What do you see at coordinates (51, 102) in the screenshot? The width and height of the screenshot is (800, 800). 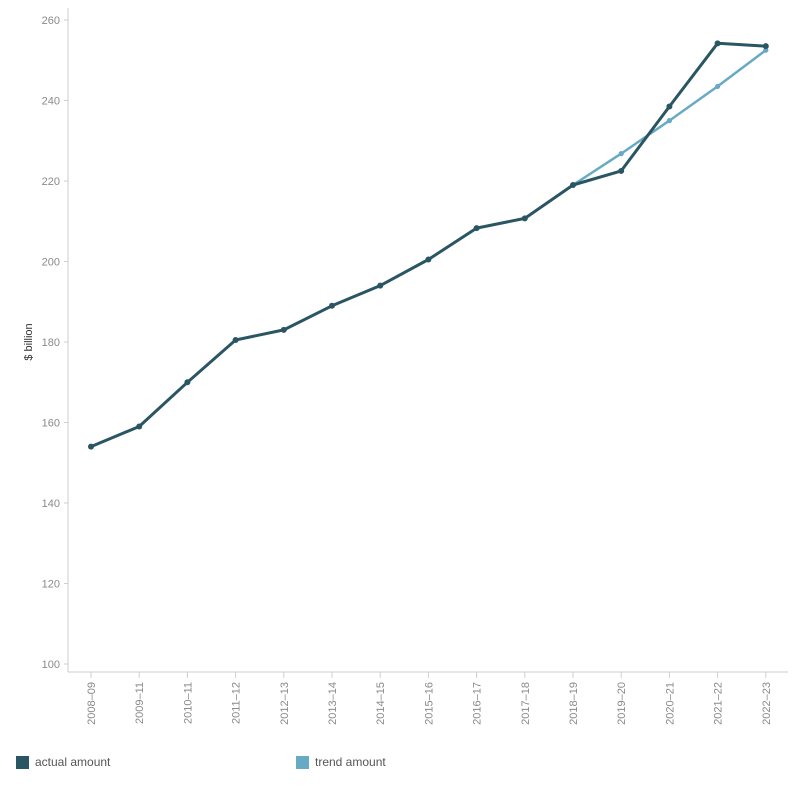 I see `y-tick-label: 240` at bounding box center [51, 102].